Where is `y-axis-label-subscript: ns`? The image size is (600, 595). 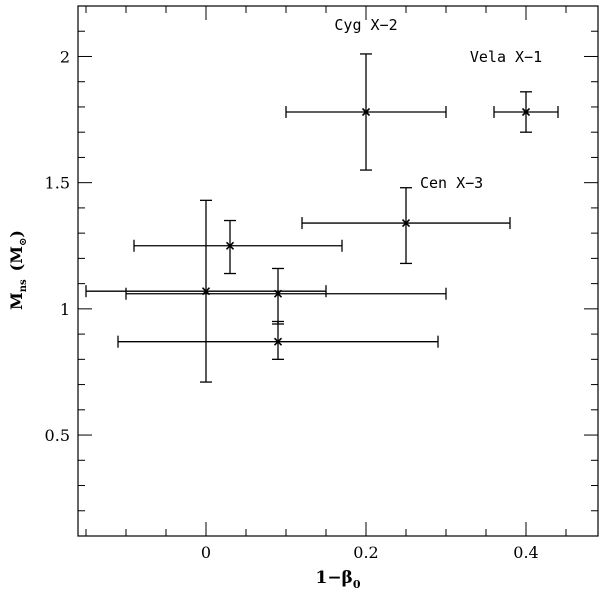 y-axis-label-subscript: ns is located at coordinates (23, 285).